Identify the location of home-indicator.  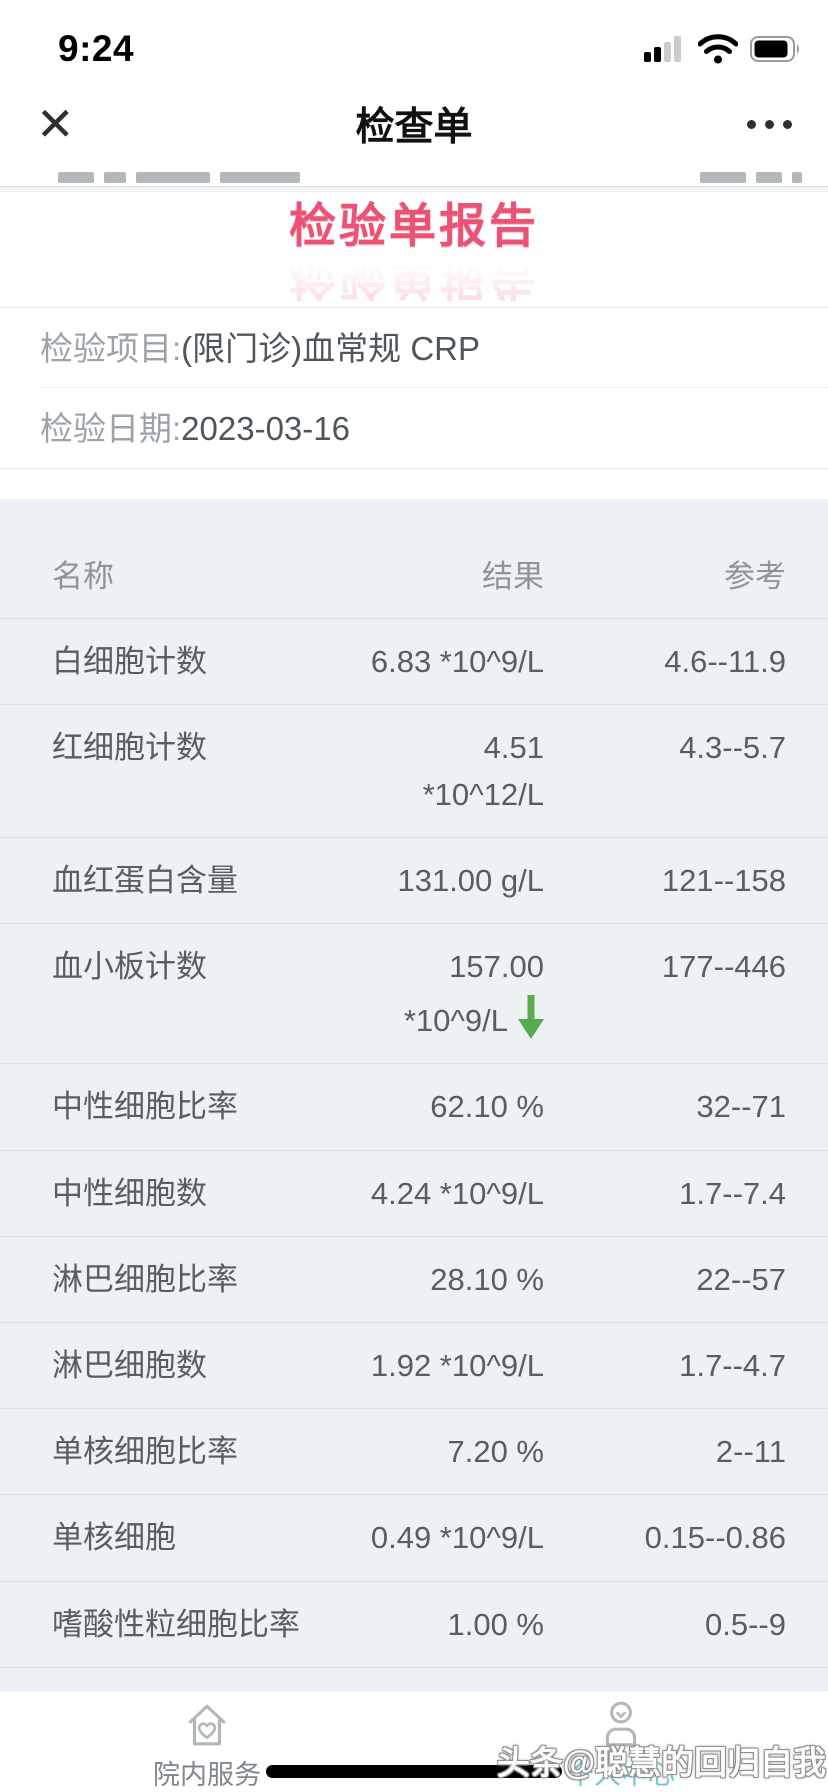
(414, 1771).